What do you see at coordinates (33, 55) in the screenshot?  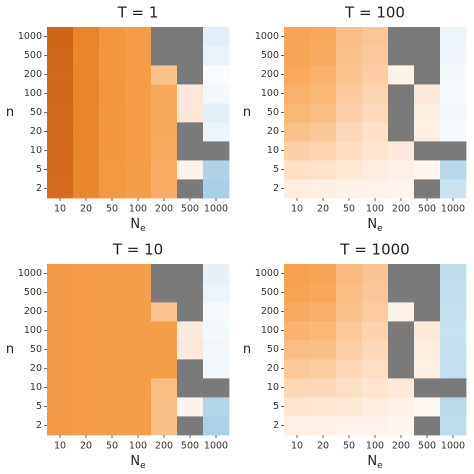 I see `y-tick-label: 500` at bounding box center [33, 55].